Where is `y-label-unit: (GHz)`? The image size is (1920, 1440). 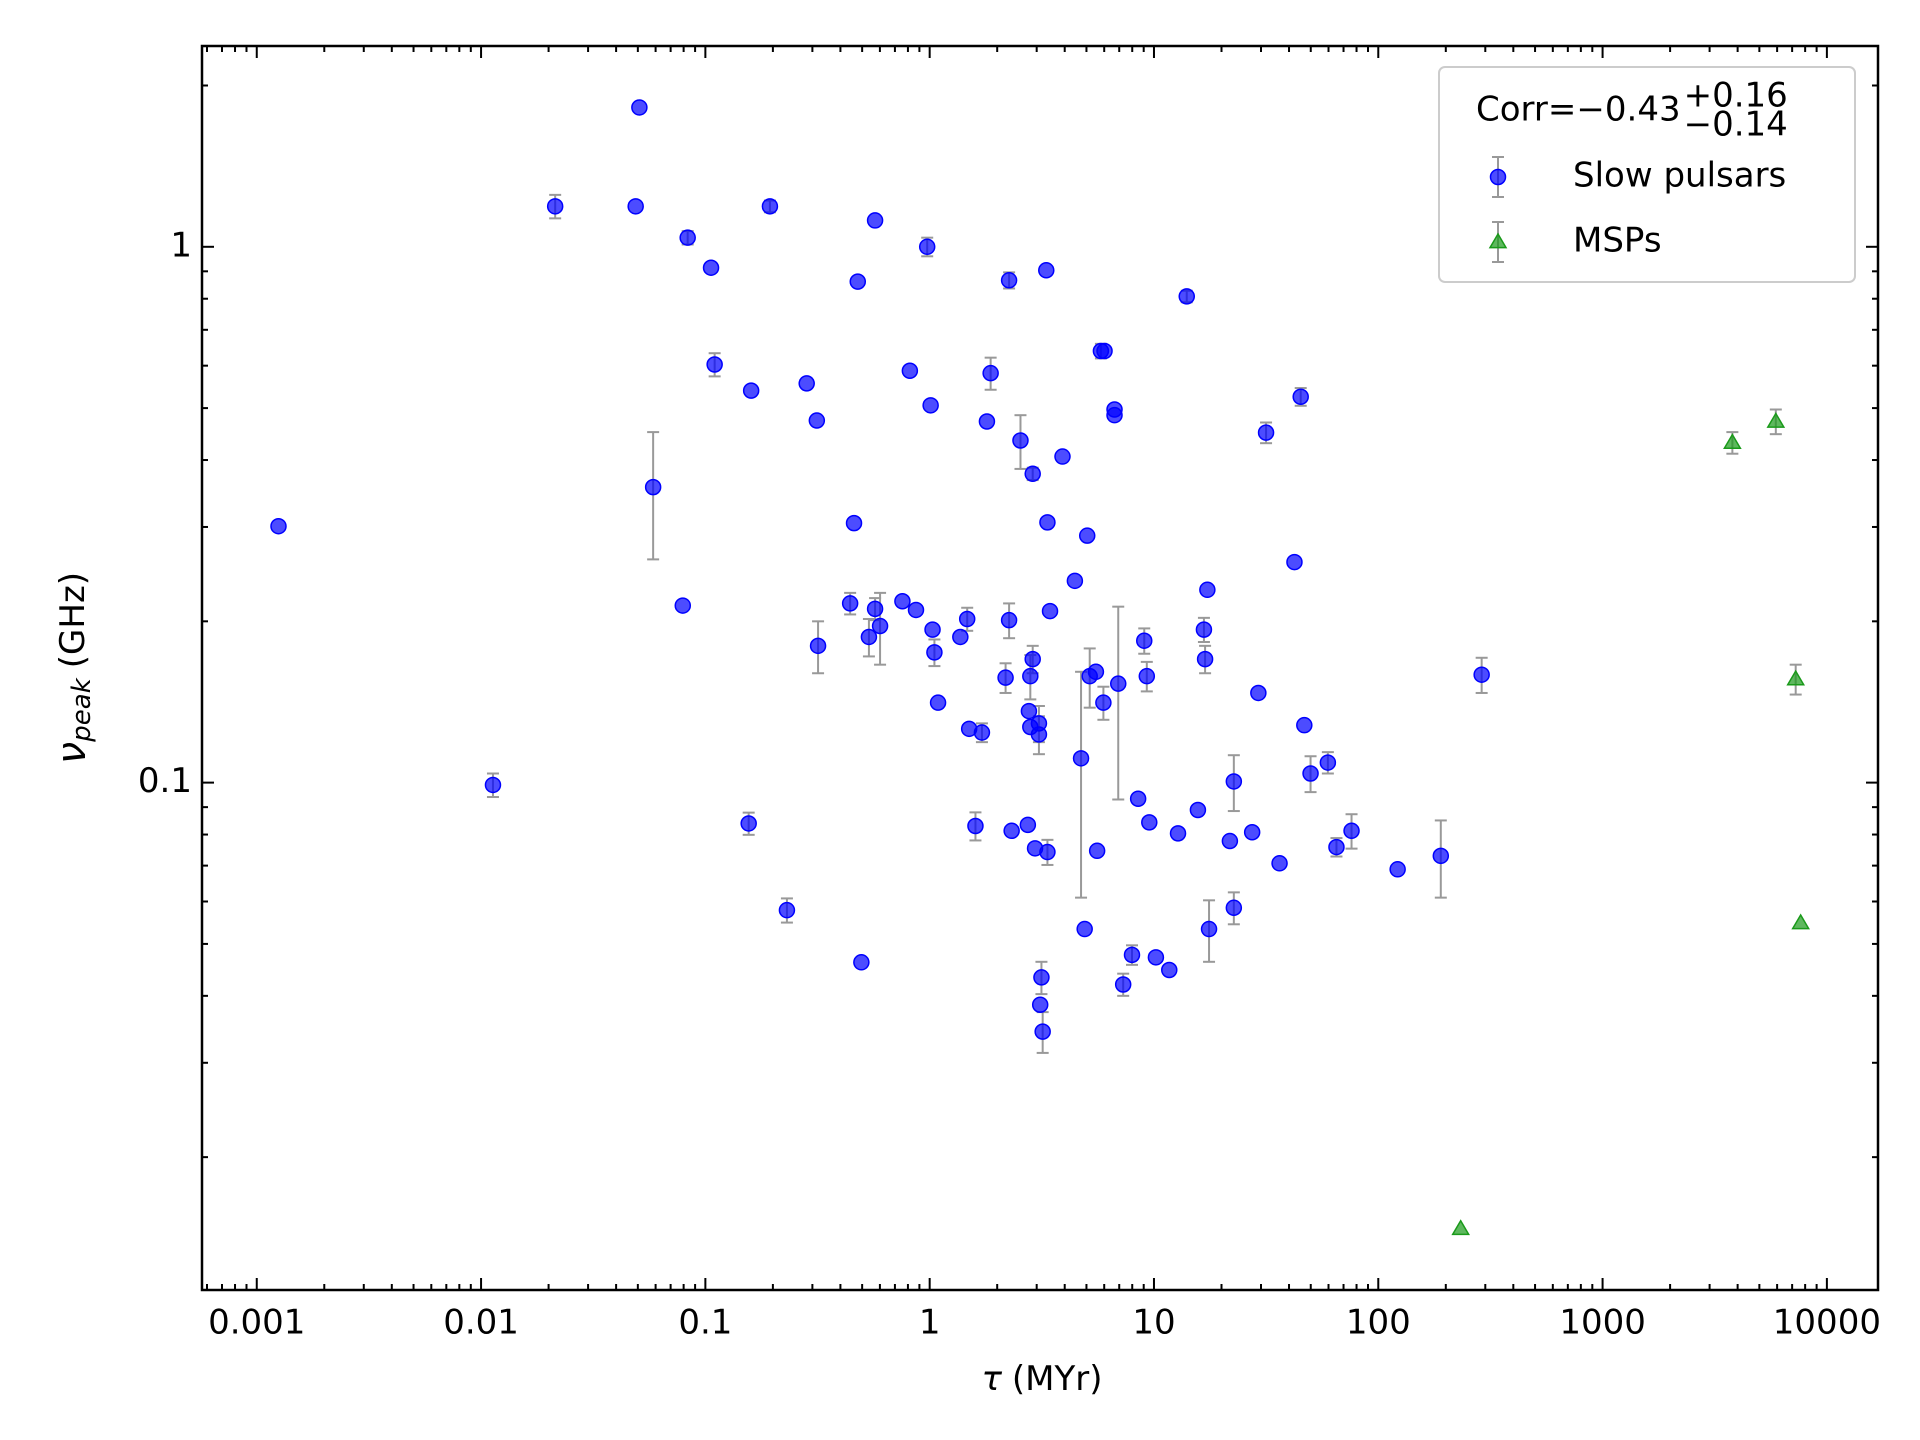
y-label-unit: (GHz) is located at coordinates (73, 620).